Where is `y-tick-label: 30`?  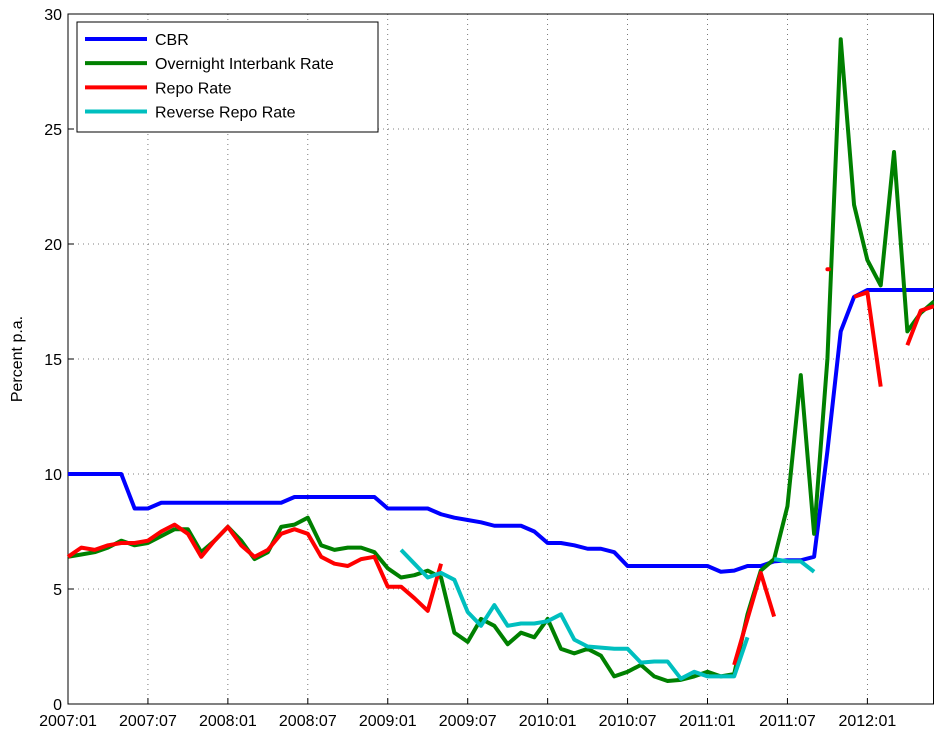
y-tick-label: 30 is located at coordinates (53, 15).